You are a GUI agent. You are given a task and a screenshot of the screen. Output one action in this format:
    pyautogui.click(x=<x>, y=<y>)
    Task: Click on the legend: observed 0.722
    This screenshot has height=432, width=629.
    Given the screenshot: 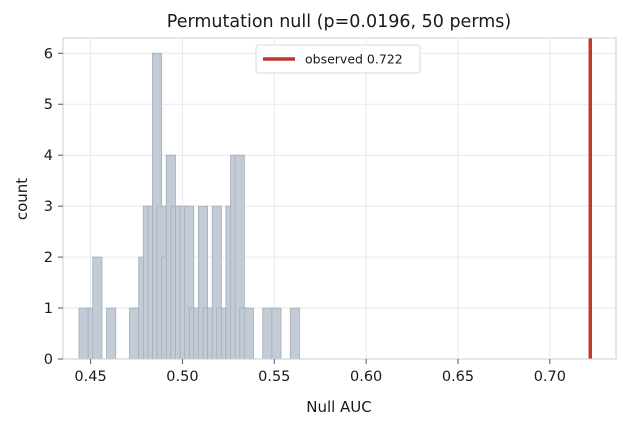 What is the action you would take?
    pyautogui.click(x=338, y=59)
    